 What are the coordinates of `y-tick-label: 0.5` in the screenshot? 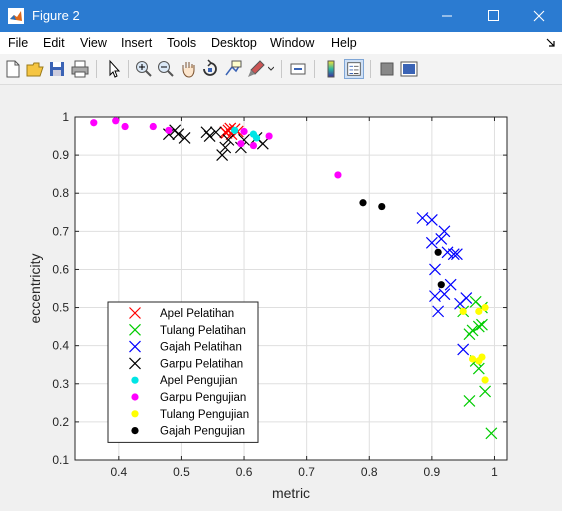 It's located at (60, 308).